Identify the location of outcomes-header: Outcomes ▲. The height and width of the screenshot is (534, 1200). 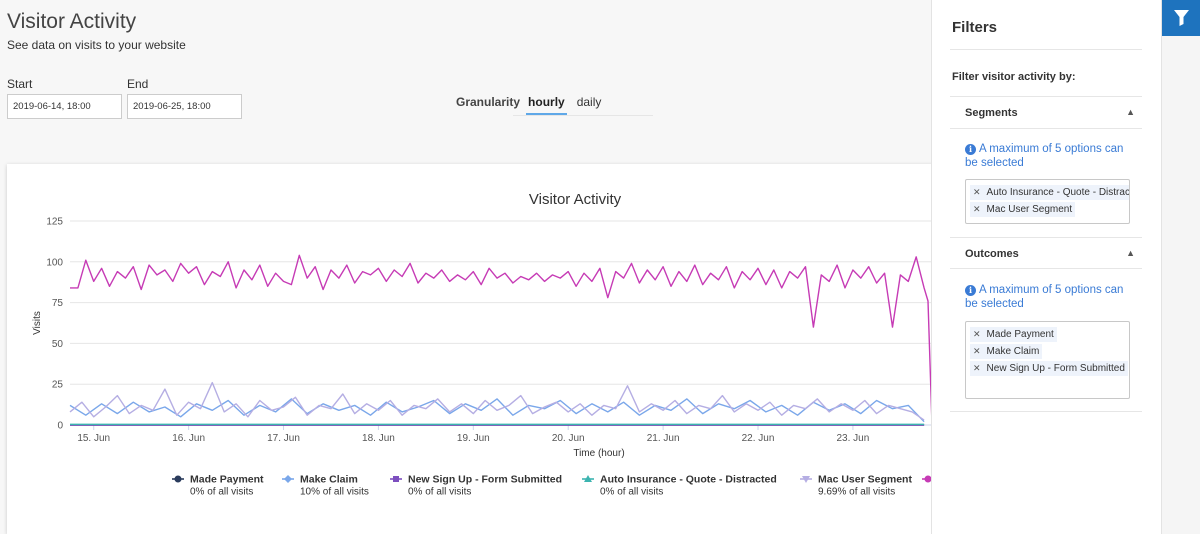
(1050, 254).